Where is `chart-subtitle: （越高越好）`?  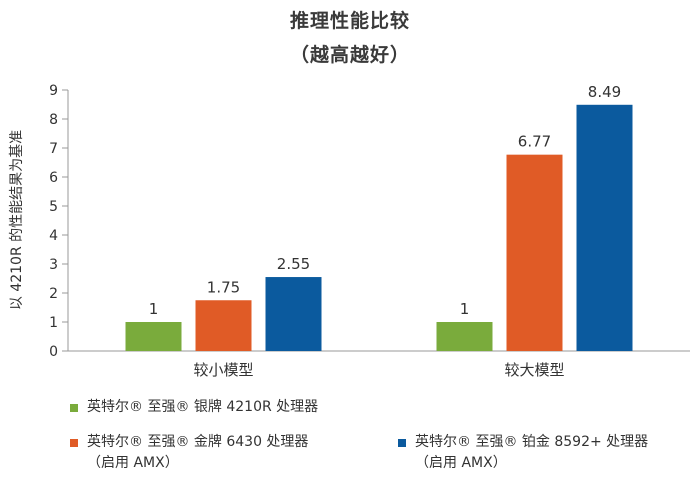 chart-subtitle: （越高越好） is located at coordinates (349, 55).